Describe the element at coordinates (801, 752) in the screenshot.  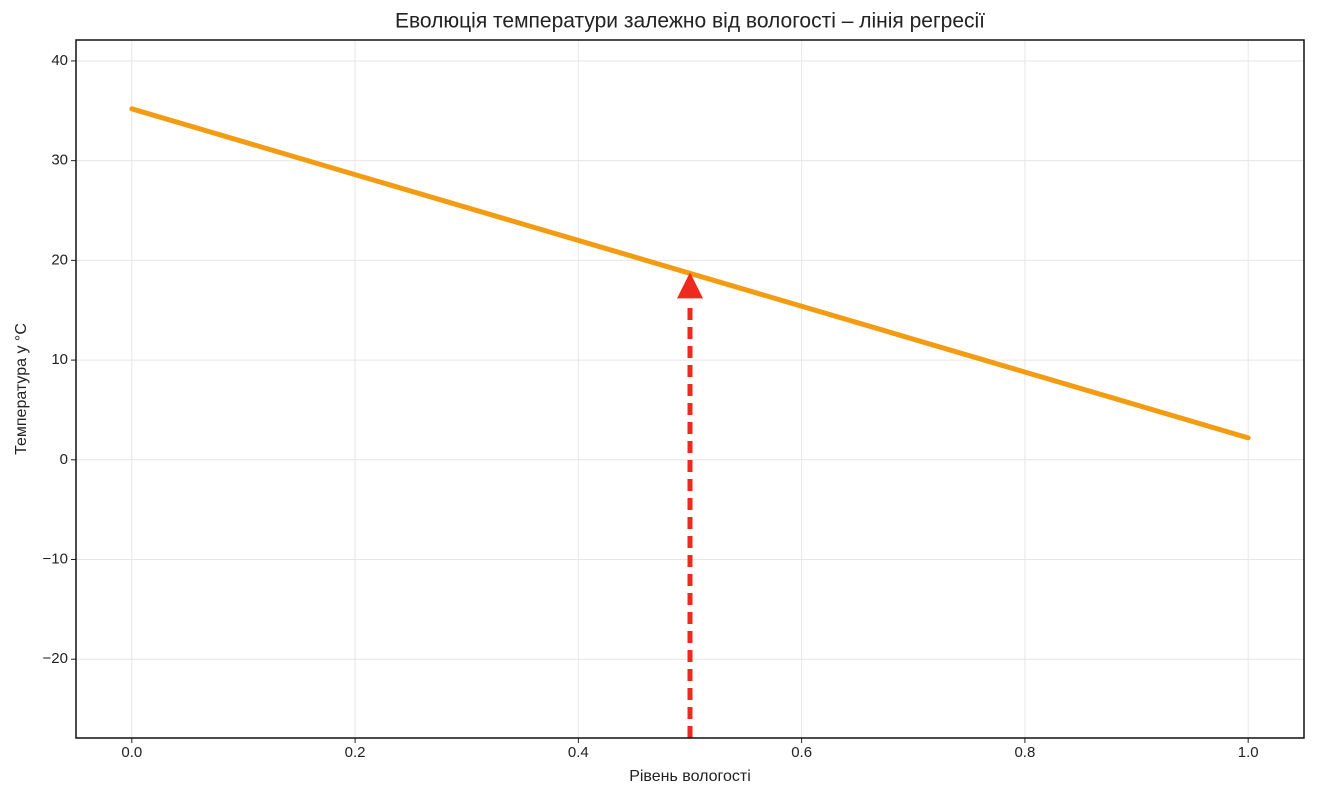
I see `x-tick-label: 0.6` at that location.